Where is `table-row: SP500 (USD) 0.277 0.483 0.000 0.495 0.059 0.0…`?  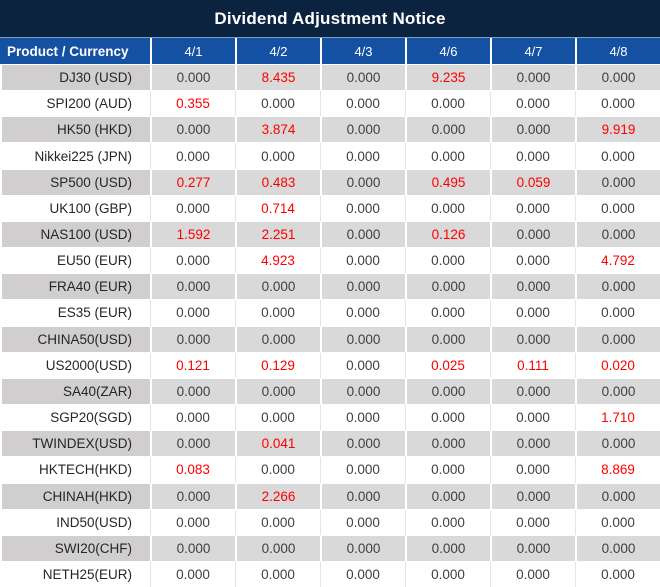 table-row: SP500 (USD) 0.277 0.483 0.000 0.495 0.059 0.0… is located at coordinates (330, 182).